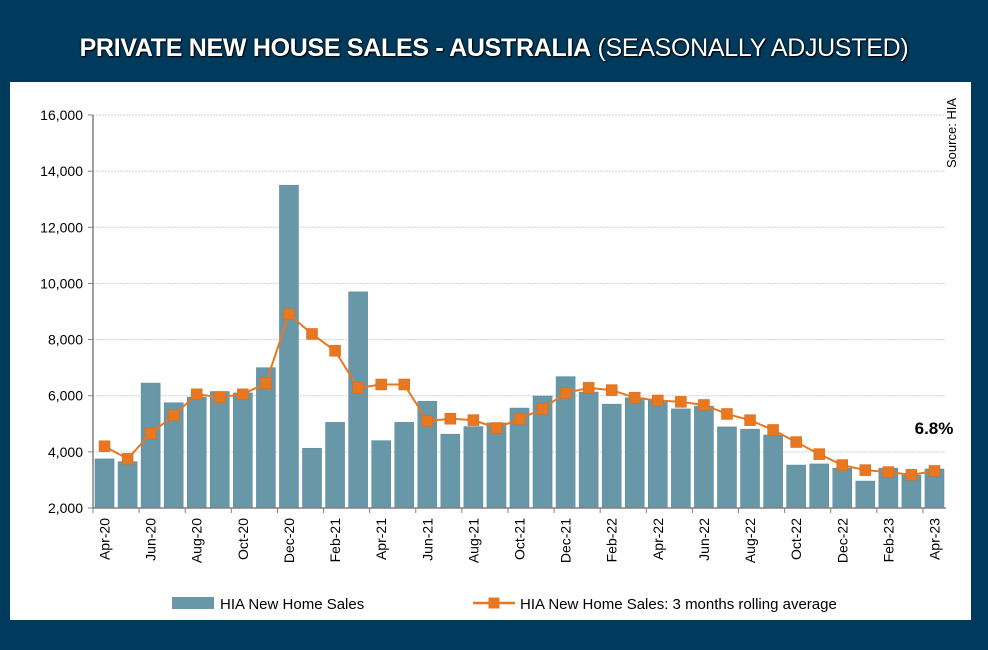  What do you see at coordinates (750, 540) in the screenshot?
I see `x-tick-label: Aug-22` at bounding box center [750, 540].